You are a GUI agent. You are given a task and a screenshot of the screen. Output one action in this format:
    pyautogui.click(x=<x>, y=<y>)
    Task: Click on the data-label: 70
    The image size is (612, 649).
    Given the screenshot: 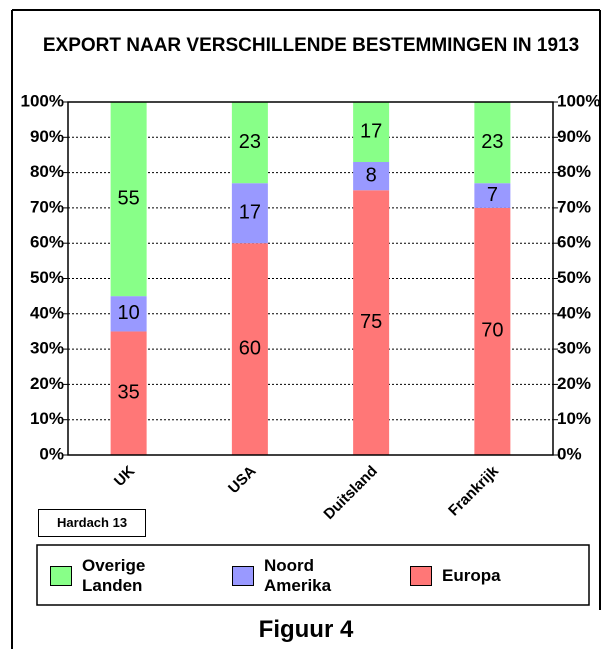 What is the action you would take?
    pyautogui.click(x=492, y=331)
    